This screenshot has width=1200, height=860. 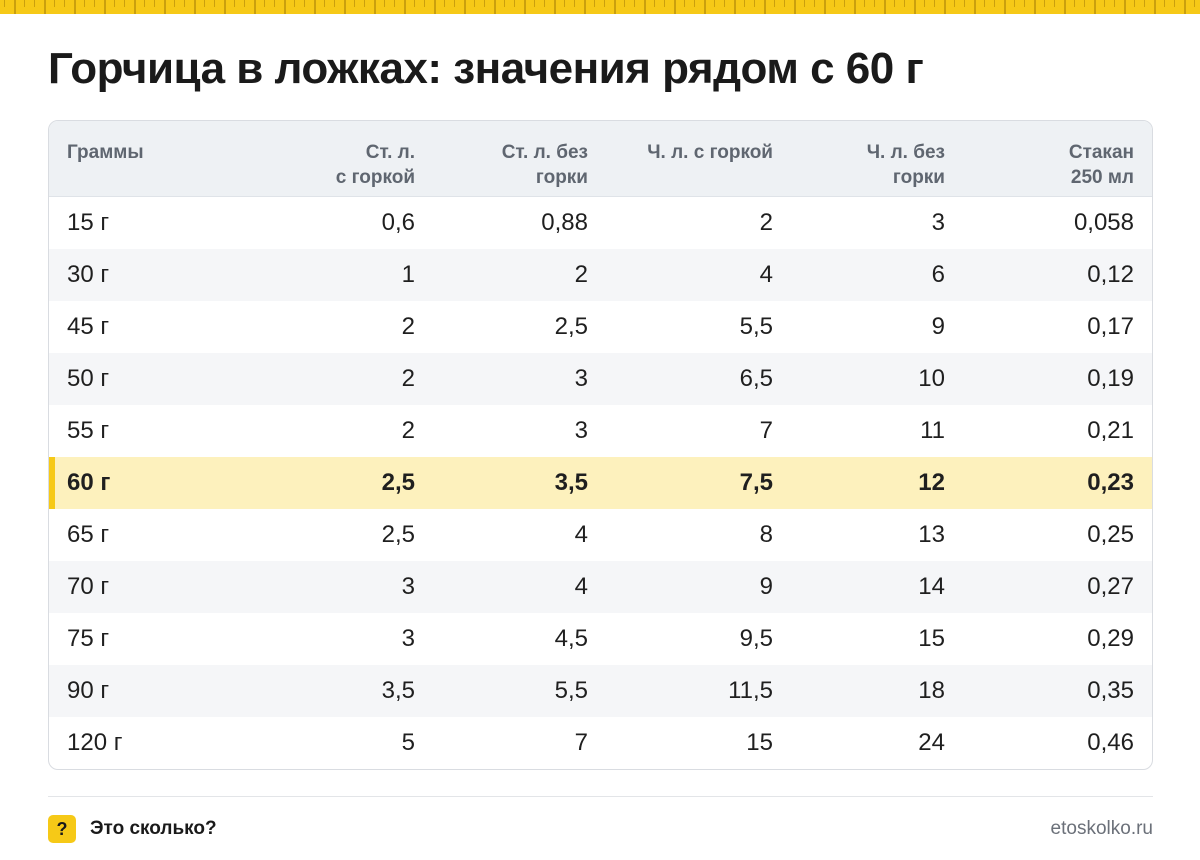 What do you see at coordinates (756, 638) in the screenshot?
I see `cell-tsp-heaped: 9,5` at bounding box center [756, 638].